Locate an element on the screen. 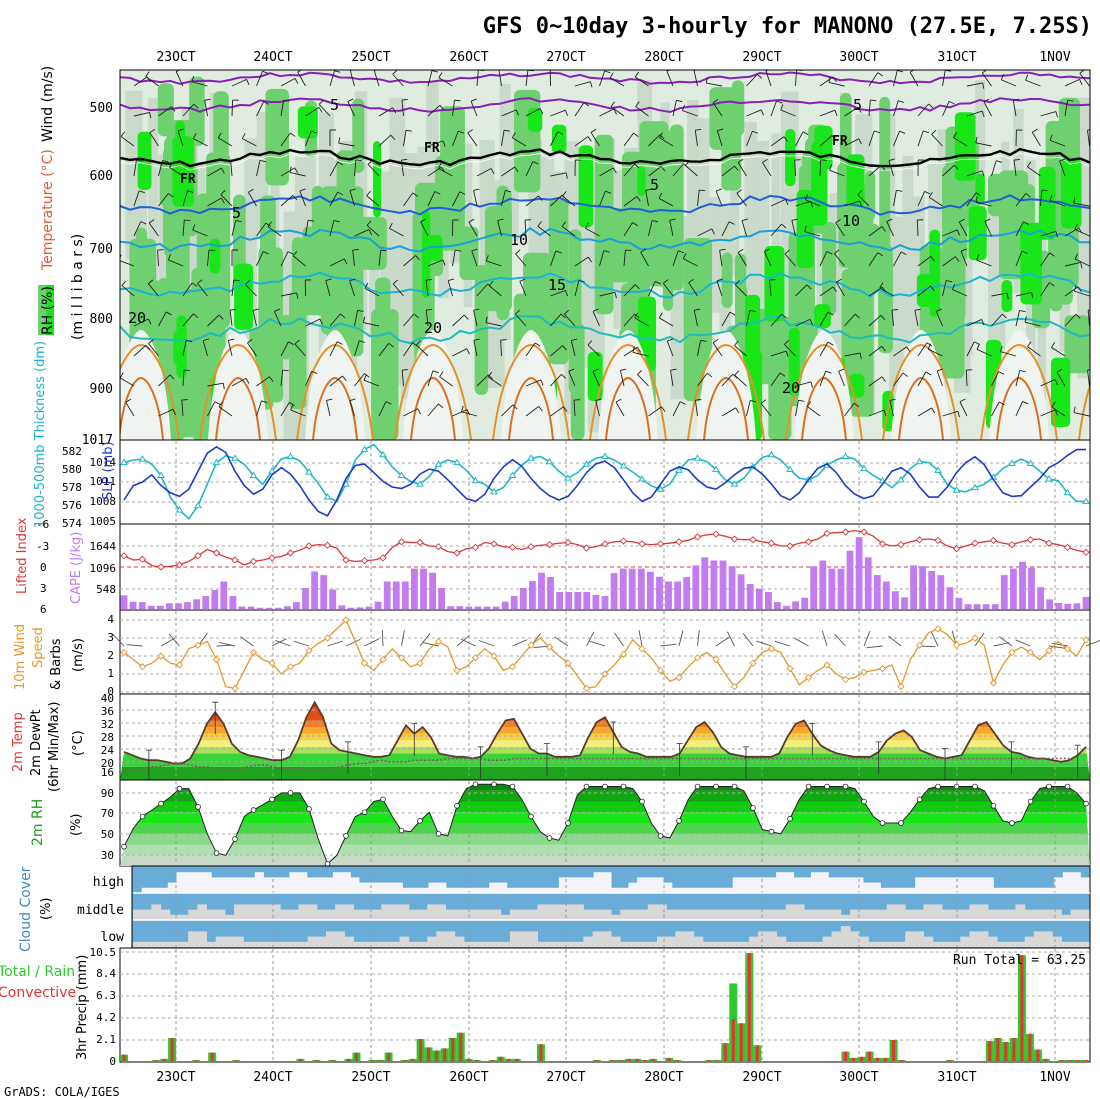  date-tick-top: 25OCT is located at coordinates (370, 57).